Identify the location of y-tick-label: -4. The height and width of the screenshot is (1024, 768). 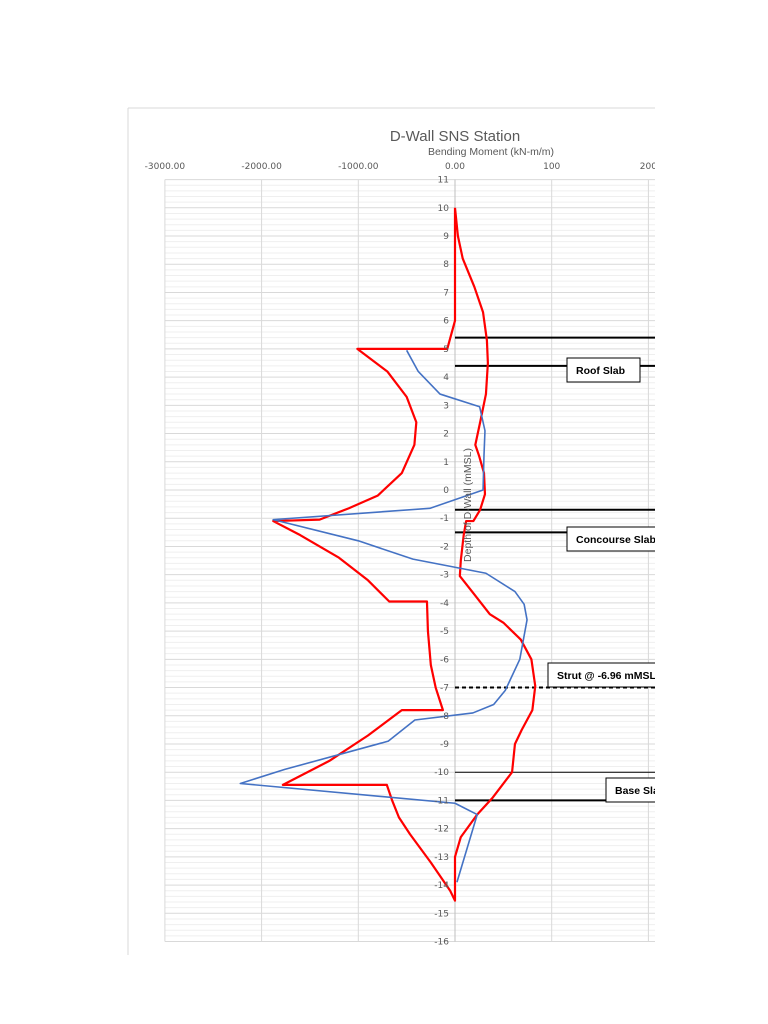
(444, 604).